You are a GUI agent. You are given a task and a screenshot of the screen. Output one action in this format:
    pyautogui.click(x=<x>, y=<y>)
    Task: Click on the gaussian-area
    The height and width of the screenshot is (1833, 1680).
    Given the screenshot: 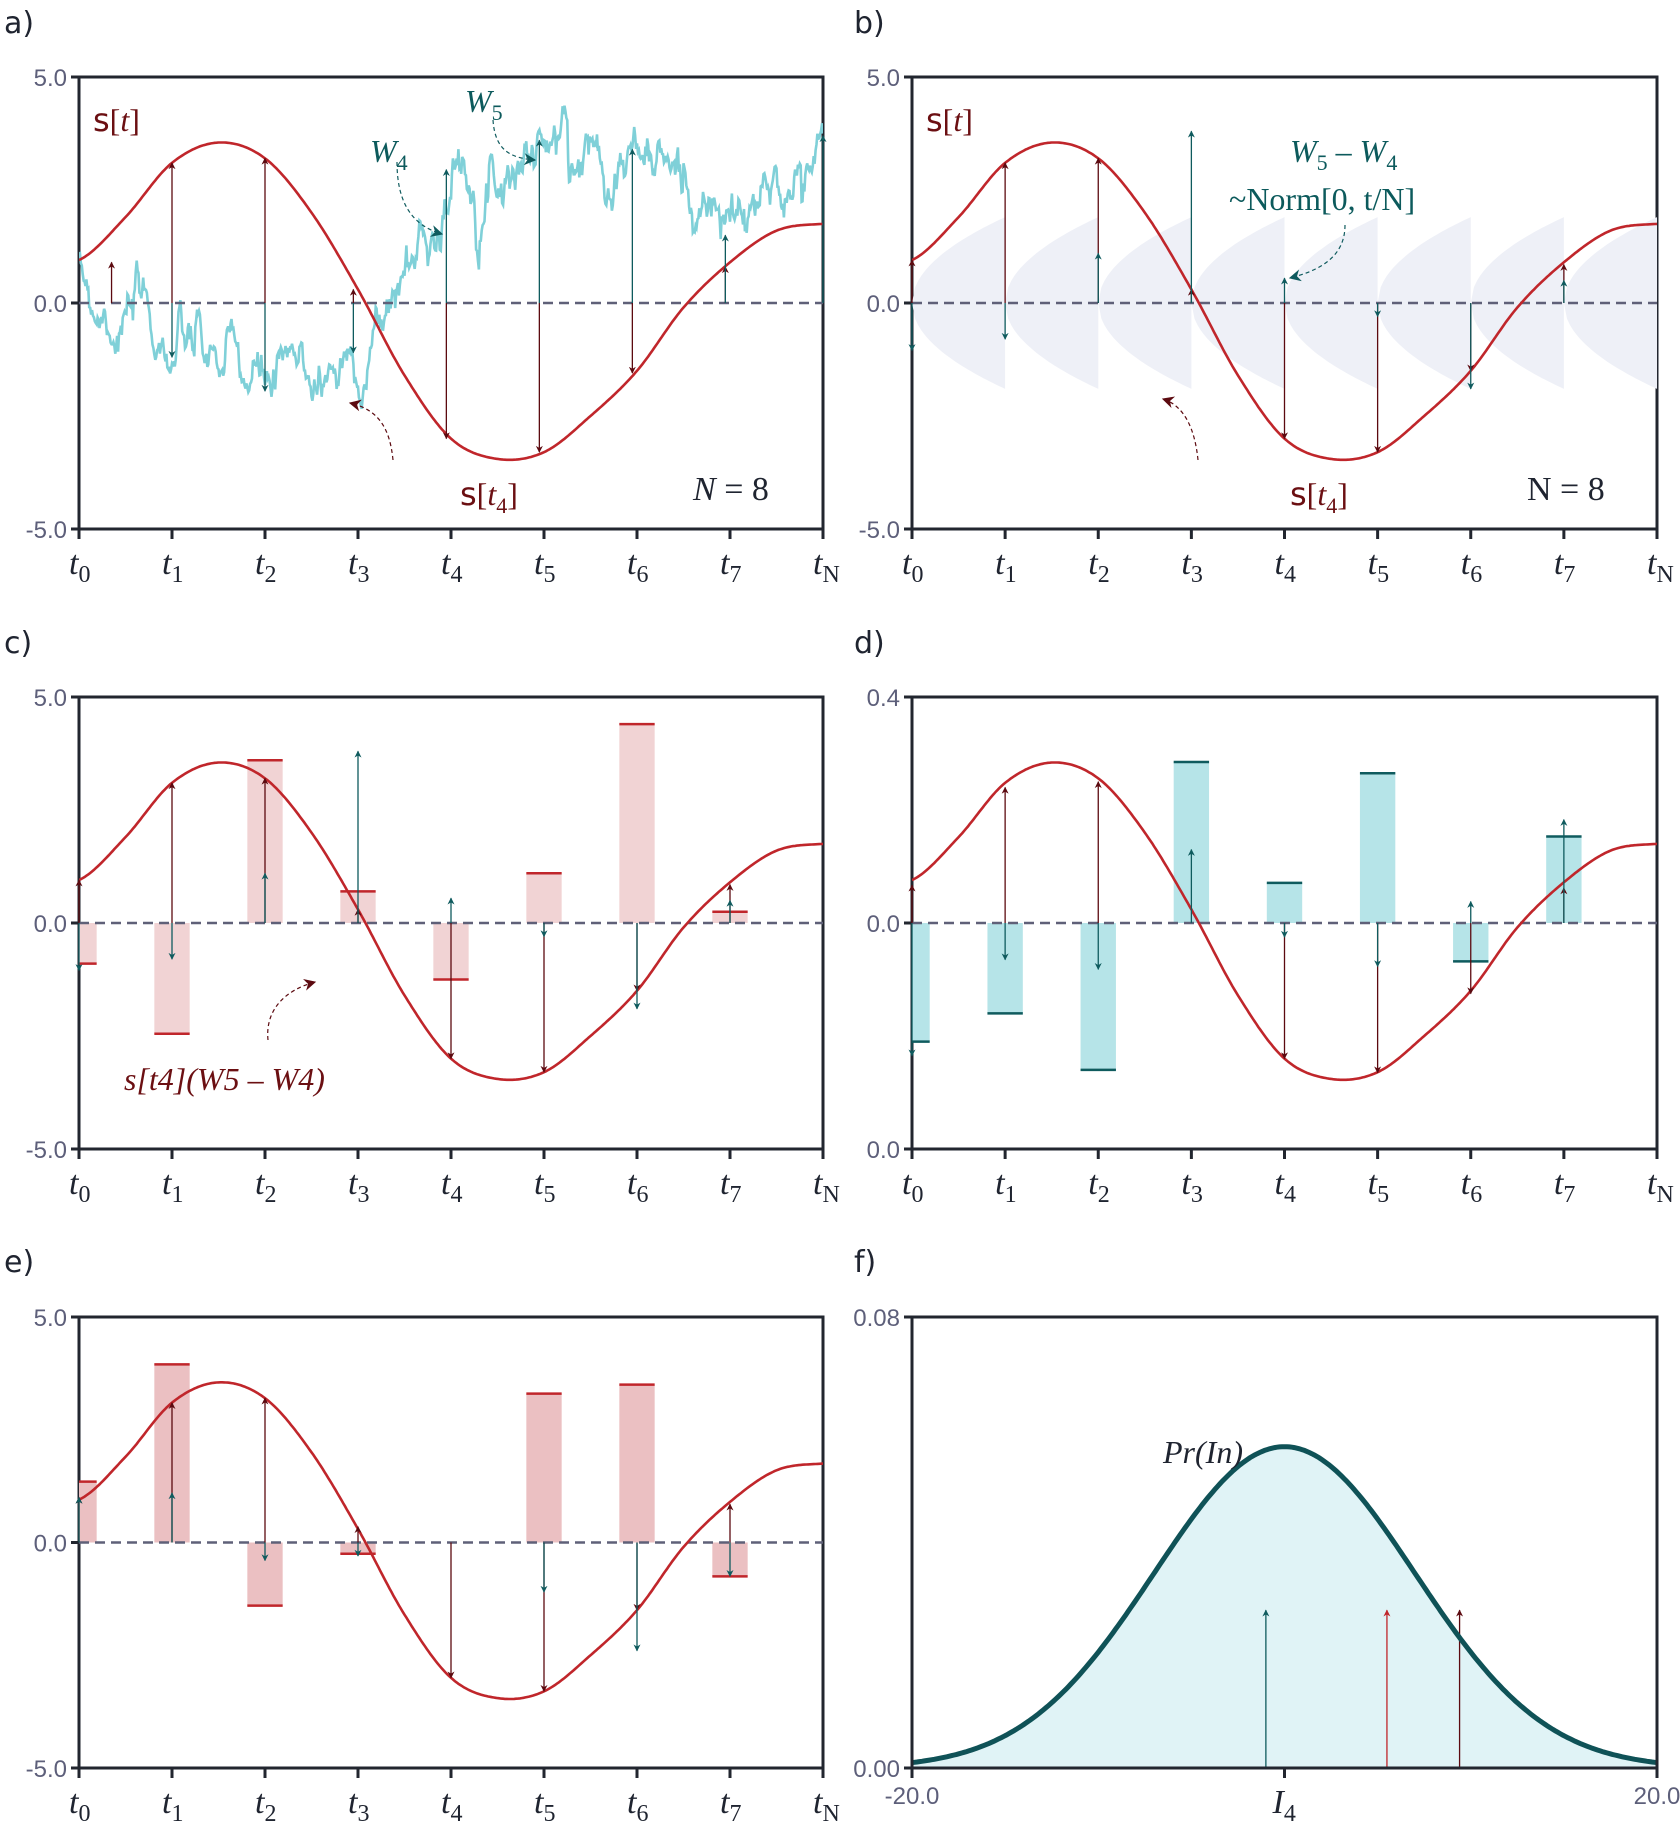 What is the action you would take?
    pyautogui.click(x=1284, y=1607)
    